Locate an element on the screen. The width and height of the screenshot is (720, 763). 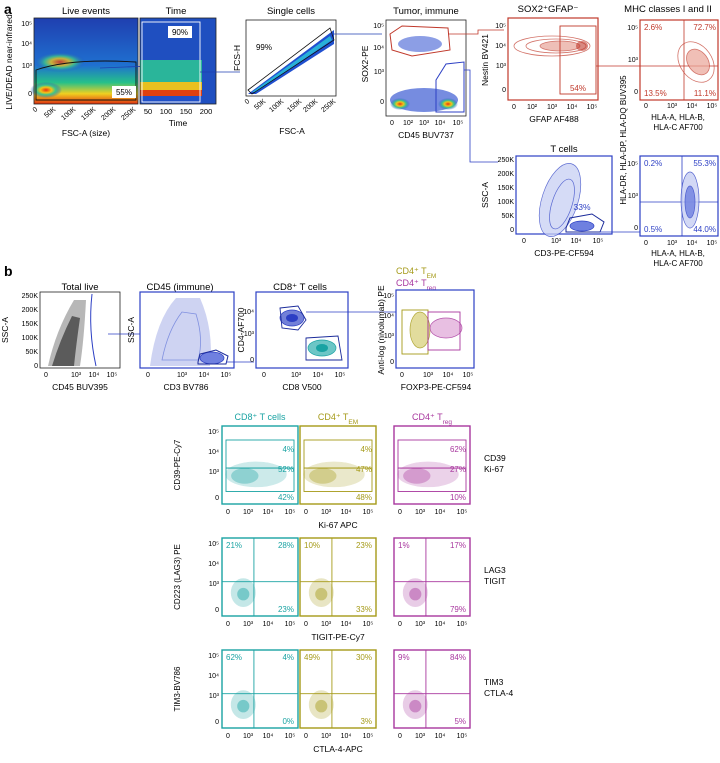
gate-polygon is located at coordinates (291, 61).